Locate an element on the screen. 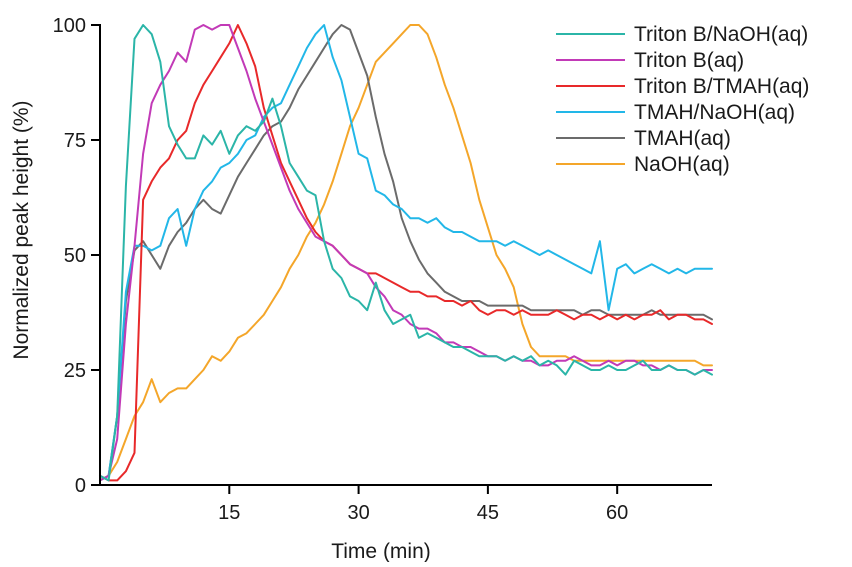 The width and height of the screenshot is (852, 567). legend-label: Triton B/TMAH(aq) is located at coordinates (721, 86).